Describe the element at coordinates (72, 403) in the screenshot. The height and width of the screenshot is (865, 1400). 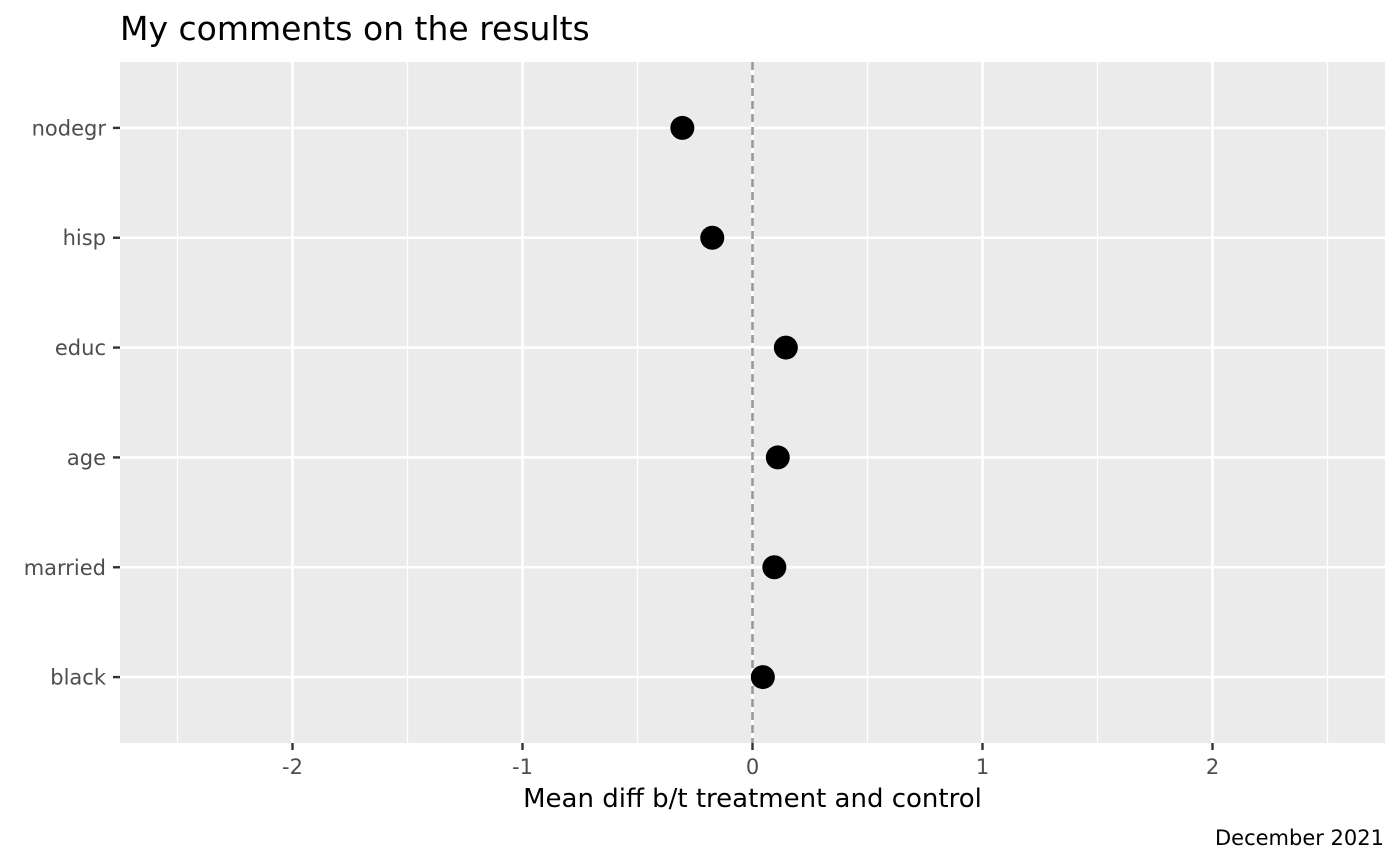
I see `y-axis: nodegr hisp educ age married black` at that location.